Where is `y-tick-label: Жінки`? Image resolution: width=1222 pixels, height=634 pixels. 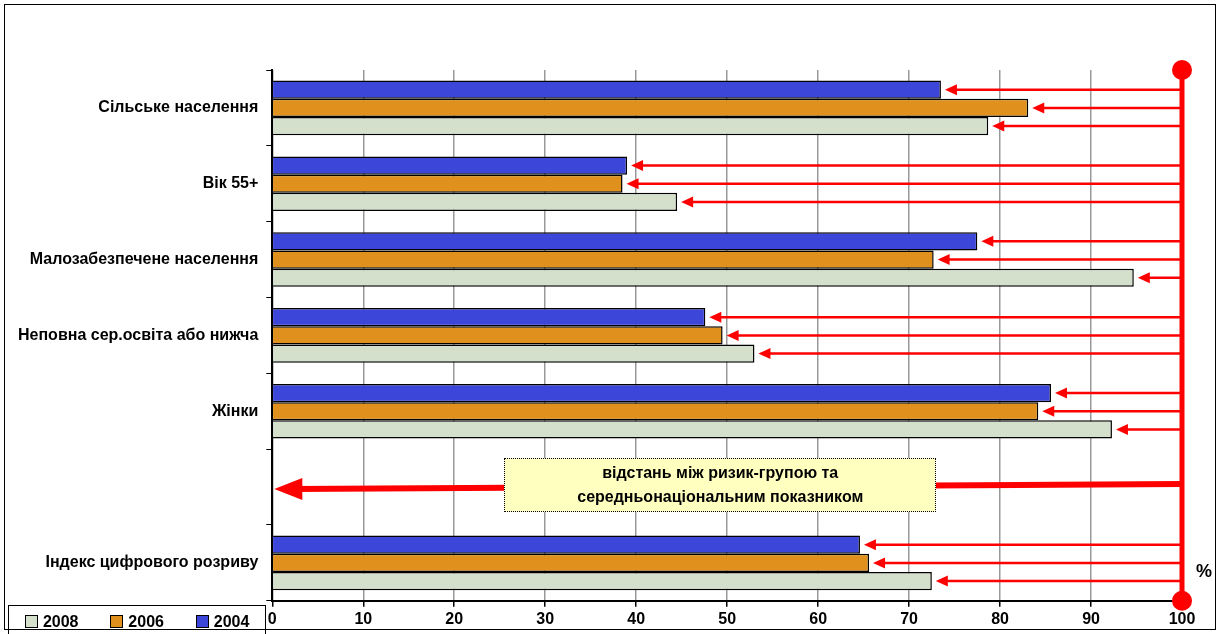
y-tick-label: Жінки is located at coordinates (234, 410).